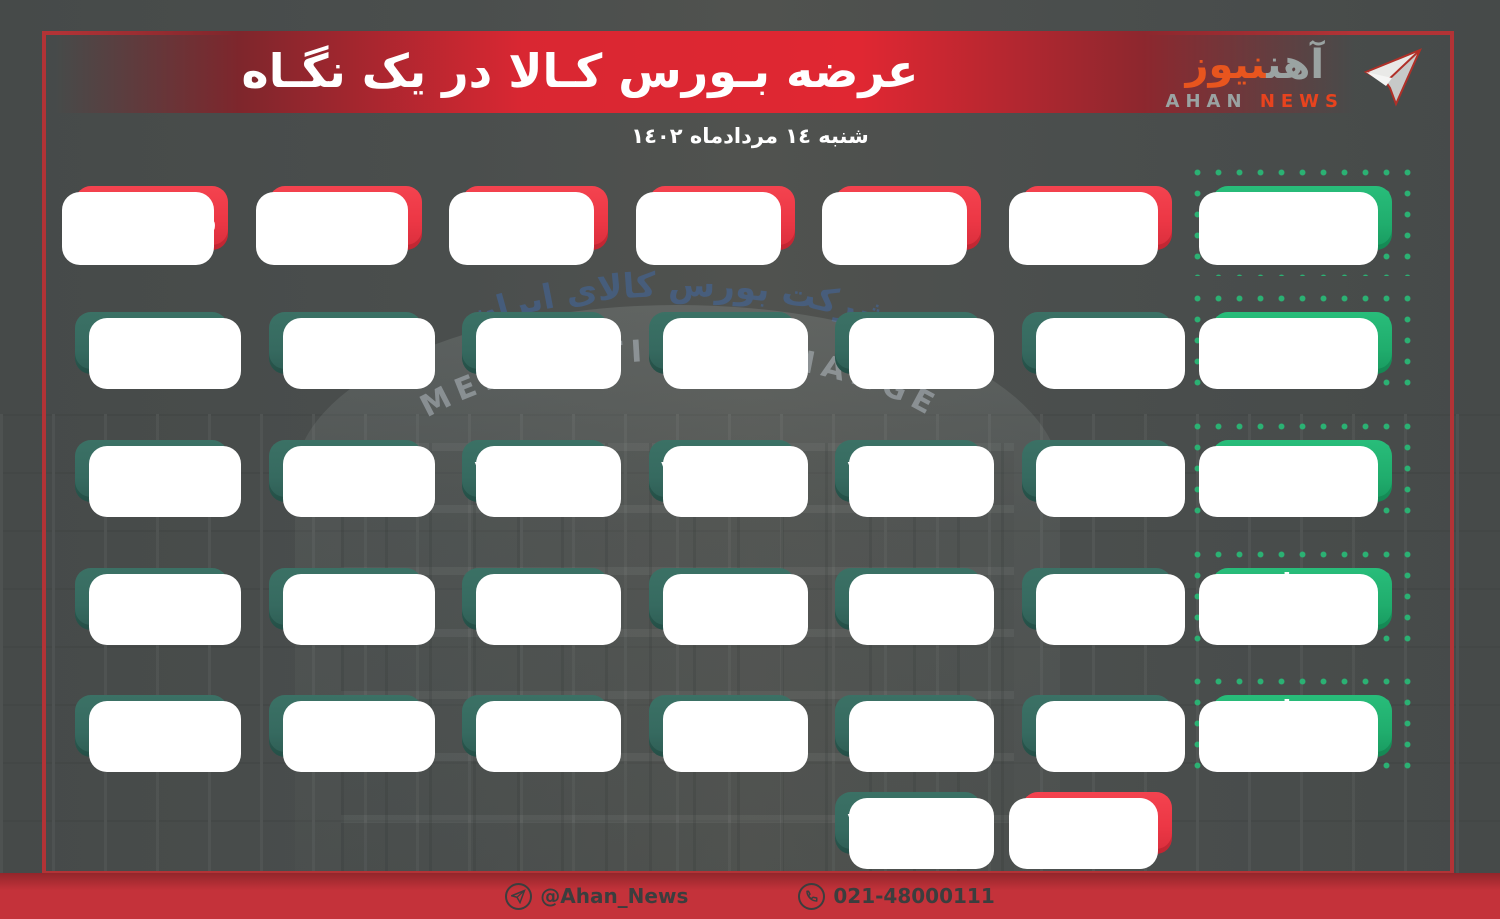 Image resolution: width=1500 pixels, height=919 pixels. Describe the element at coordinates (1295, 478) in the screenshot. I see `row-label-base-price: قیمت پایه(ریال)` at that location.